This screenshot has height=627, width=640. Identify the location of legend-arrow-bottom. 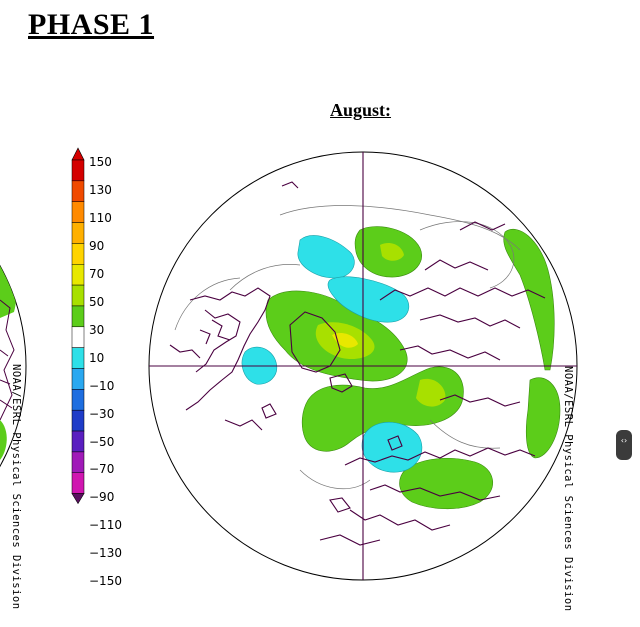
(78, 499).